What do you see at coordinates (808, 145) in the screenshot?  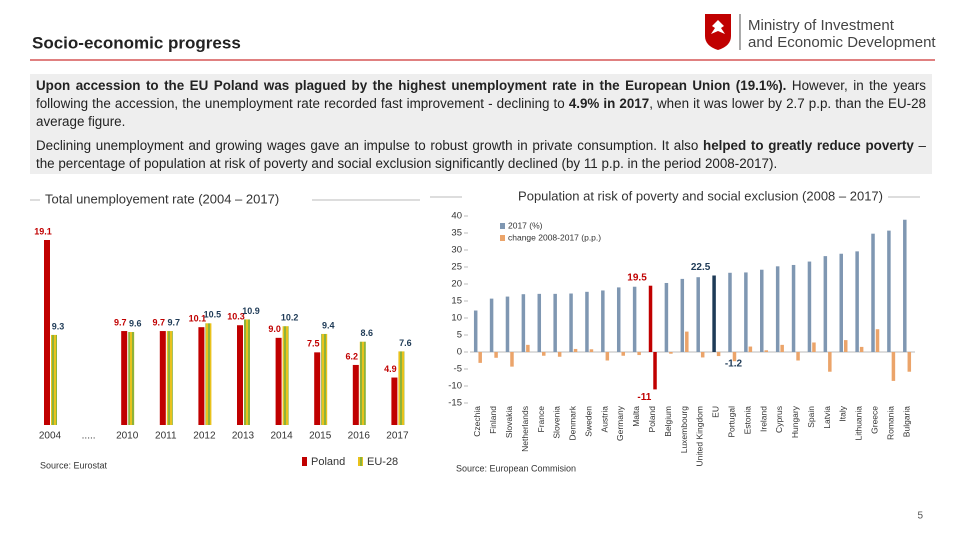 I see `bold-text: helped to greatly reduce poverty` at bounding box center [808, 145].